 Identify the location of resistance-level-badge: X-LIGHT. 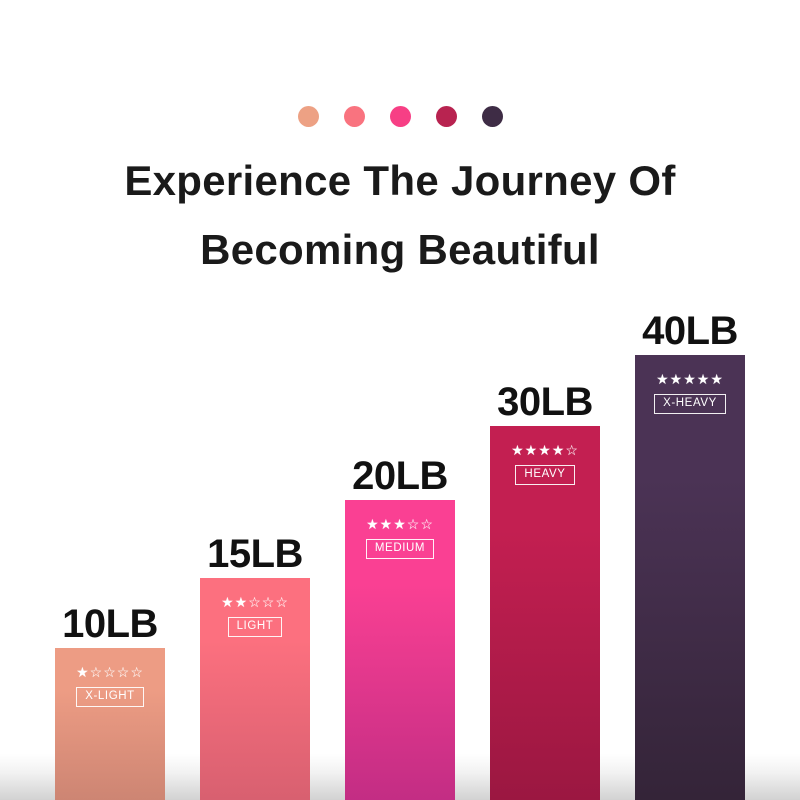
(110, 697).